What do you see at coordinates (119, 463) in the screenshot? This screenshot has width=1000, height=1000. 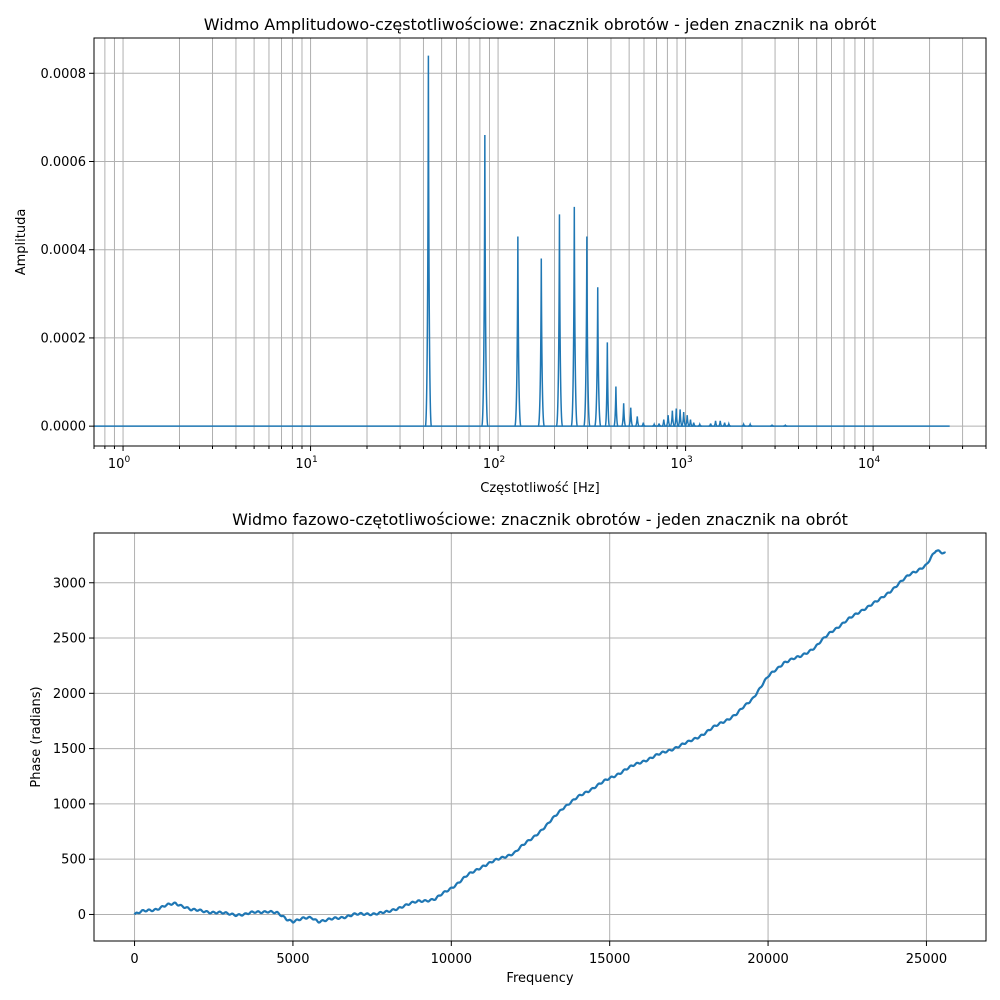 I see `amplitude-x-tick-label: 10⁰` at bounding box center [119, 463].